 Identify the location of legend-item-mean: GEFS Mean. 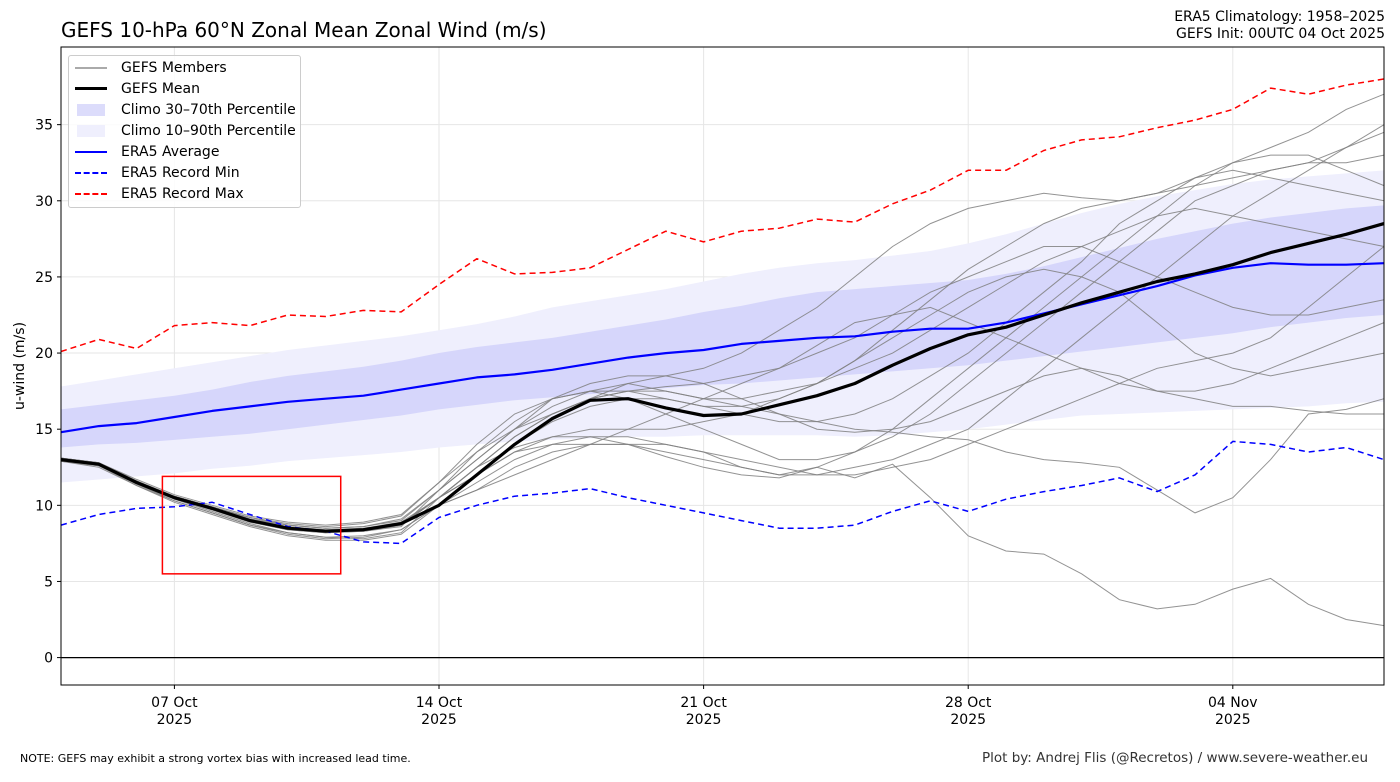
(137, 89).